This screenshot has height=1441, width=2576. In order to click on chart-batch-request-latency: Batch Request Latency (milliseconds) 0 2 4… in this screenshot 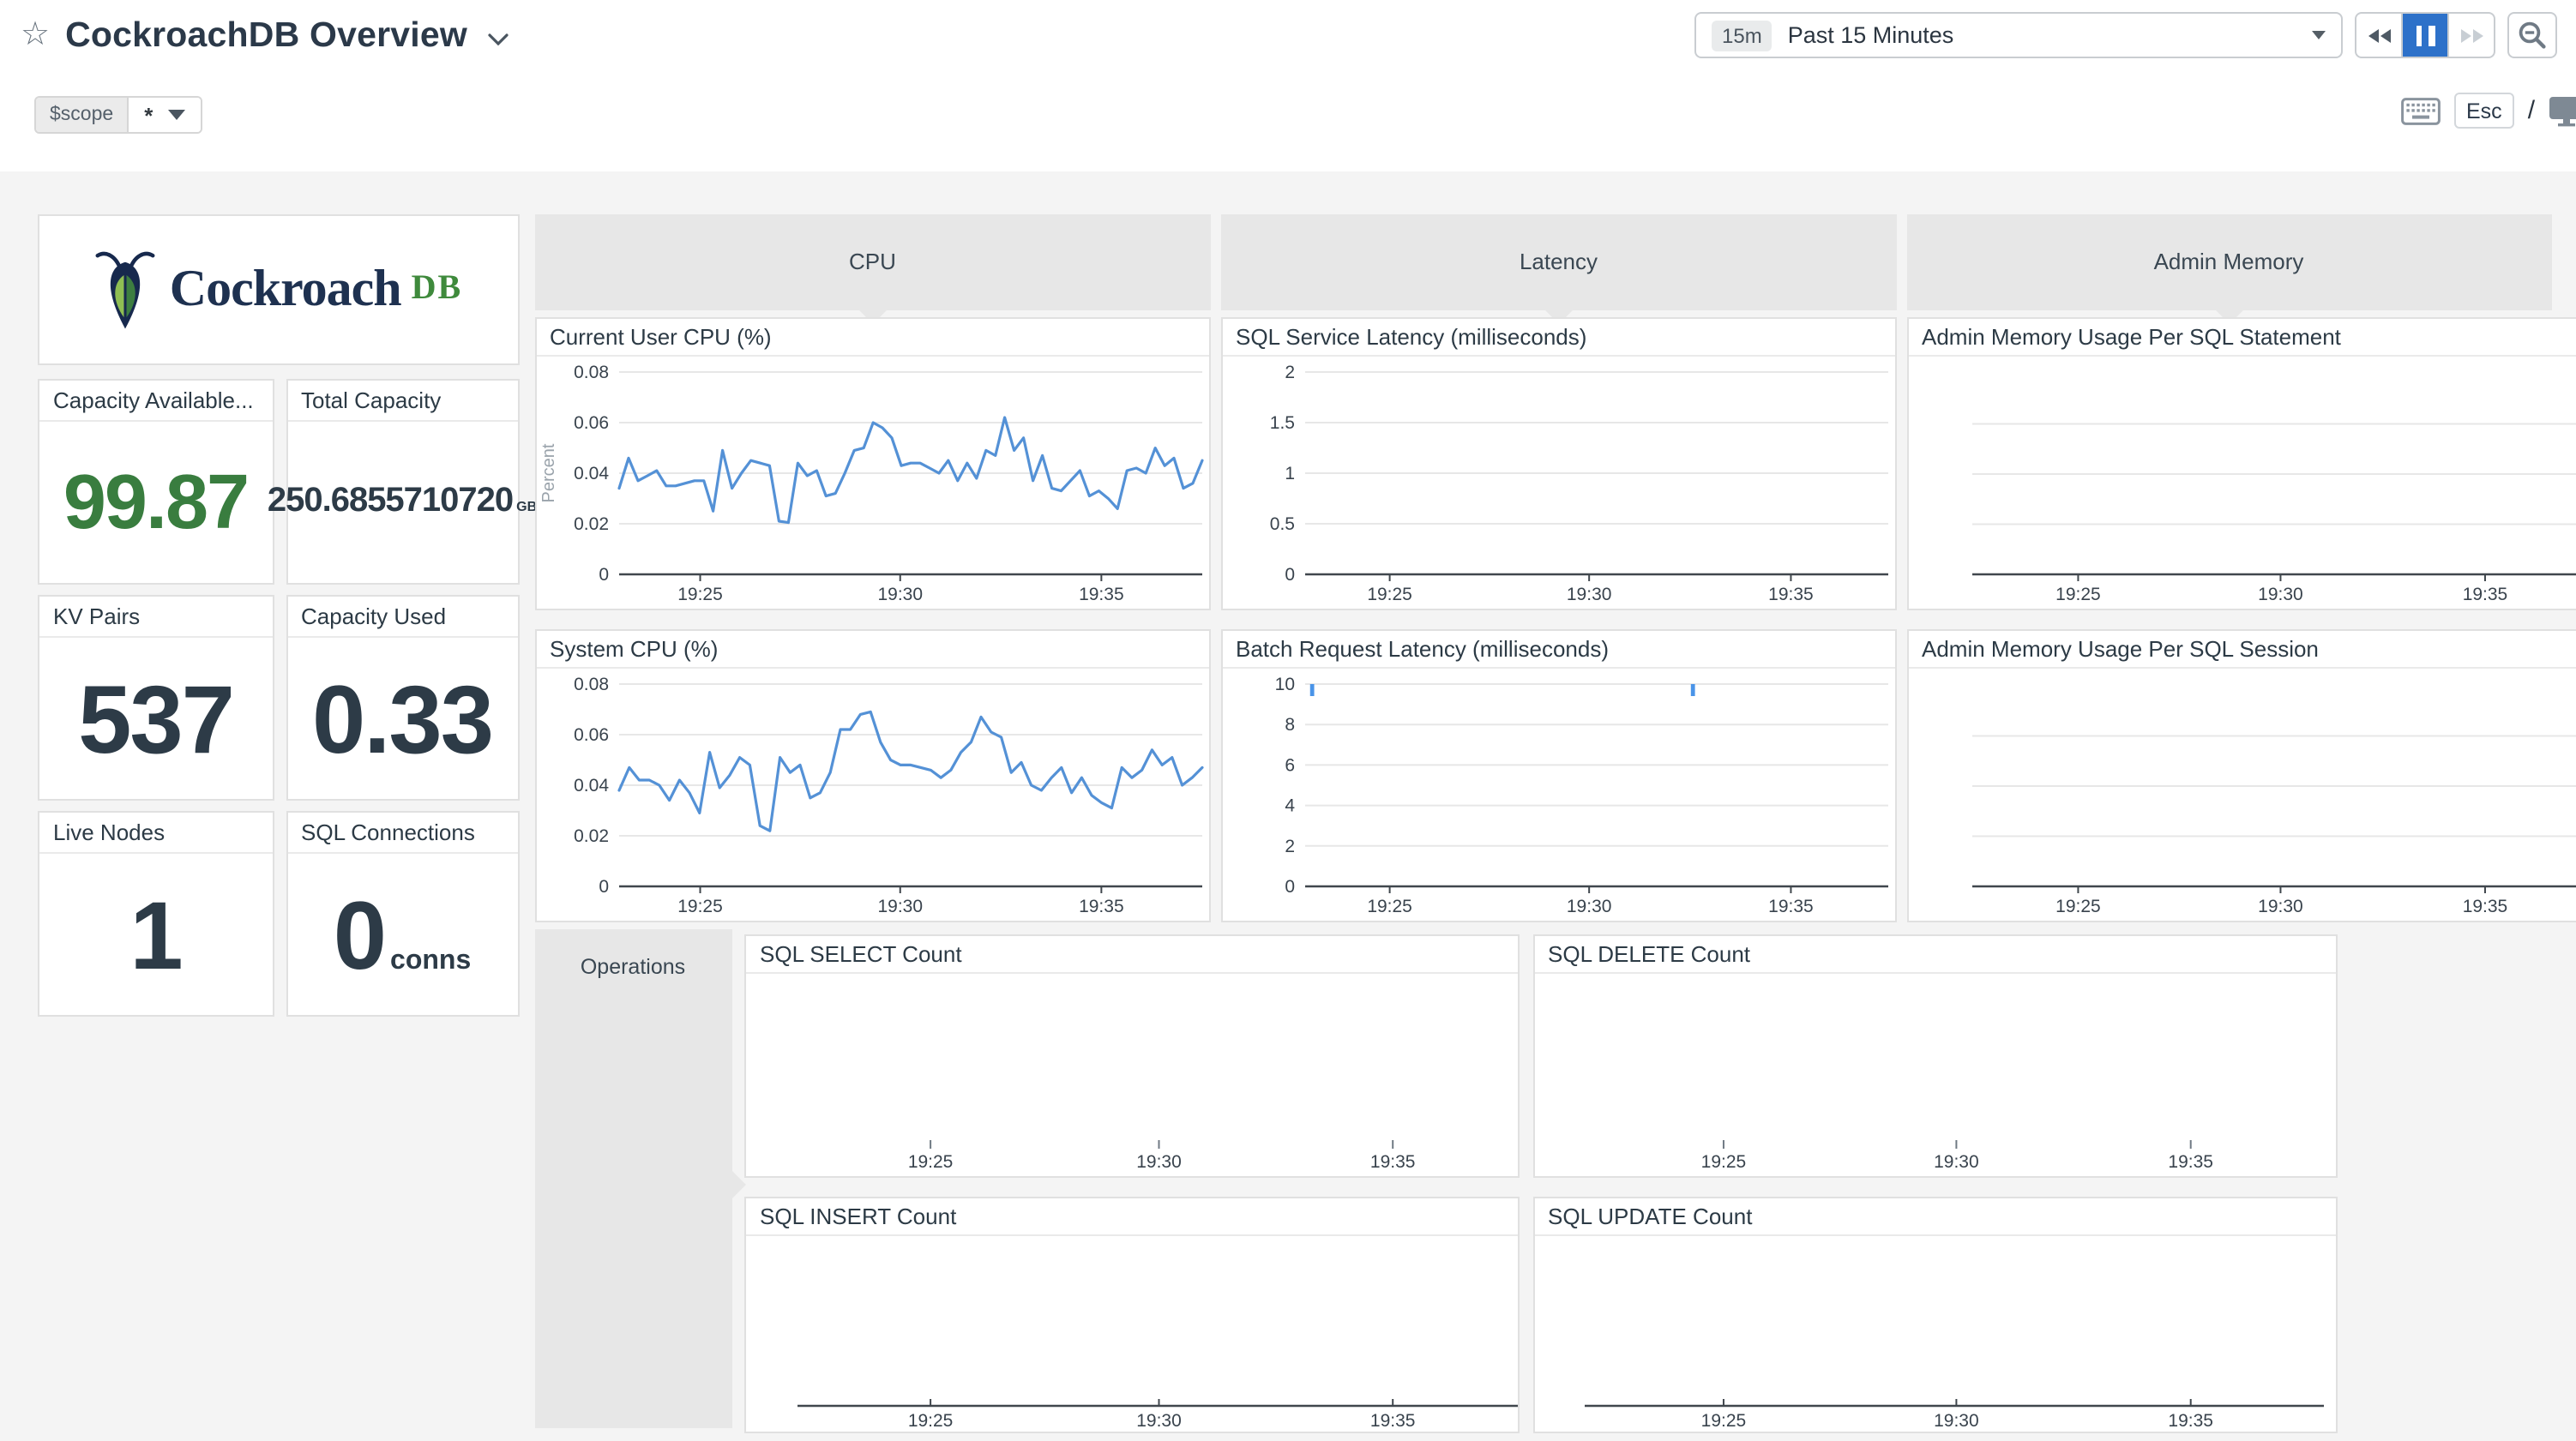, I will do `click(1558, 775)`.